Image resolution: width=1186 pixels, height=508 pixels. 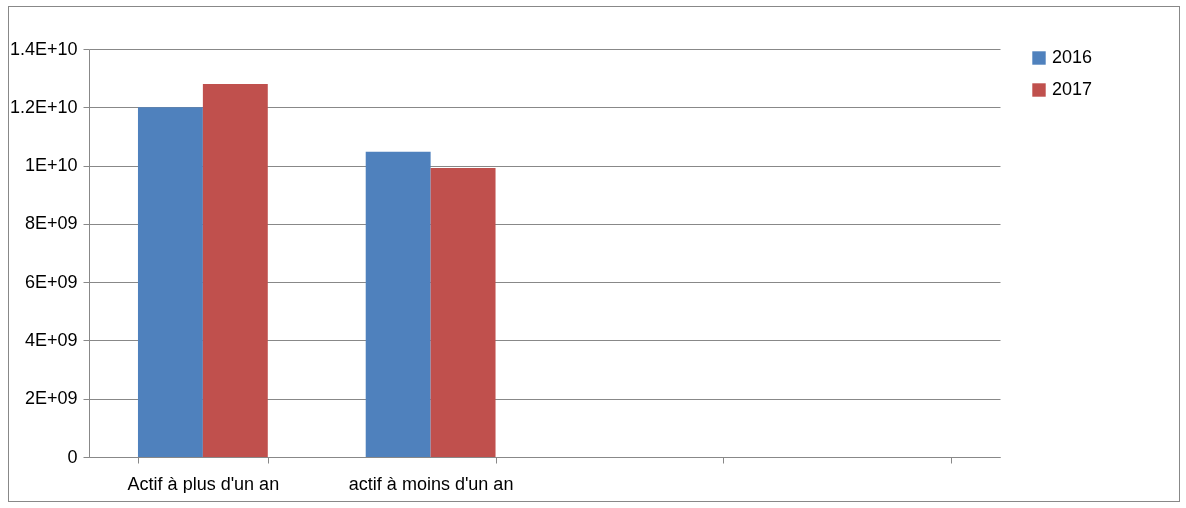 What do you see at coordinates (51, 281) in the screenshot?
I see `y-tick-label: 6E+09` at bounding box center [51, 281].